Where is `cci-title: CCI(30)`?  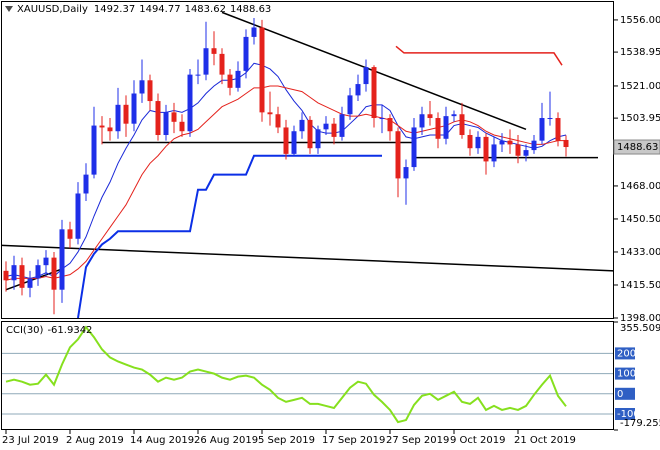
cci-title: CCI(30) is located at coordinates (25, 330).